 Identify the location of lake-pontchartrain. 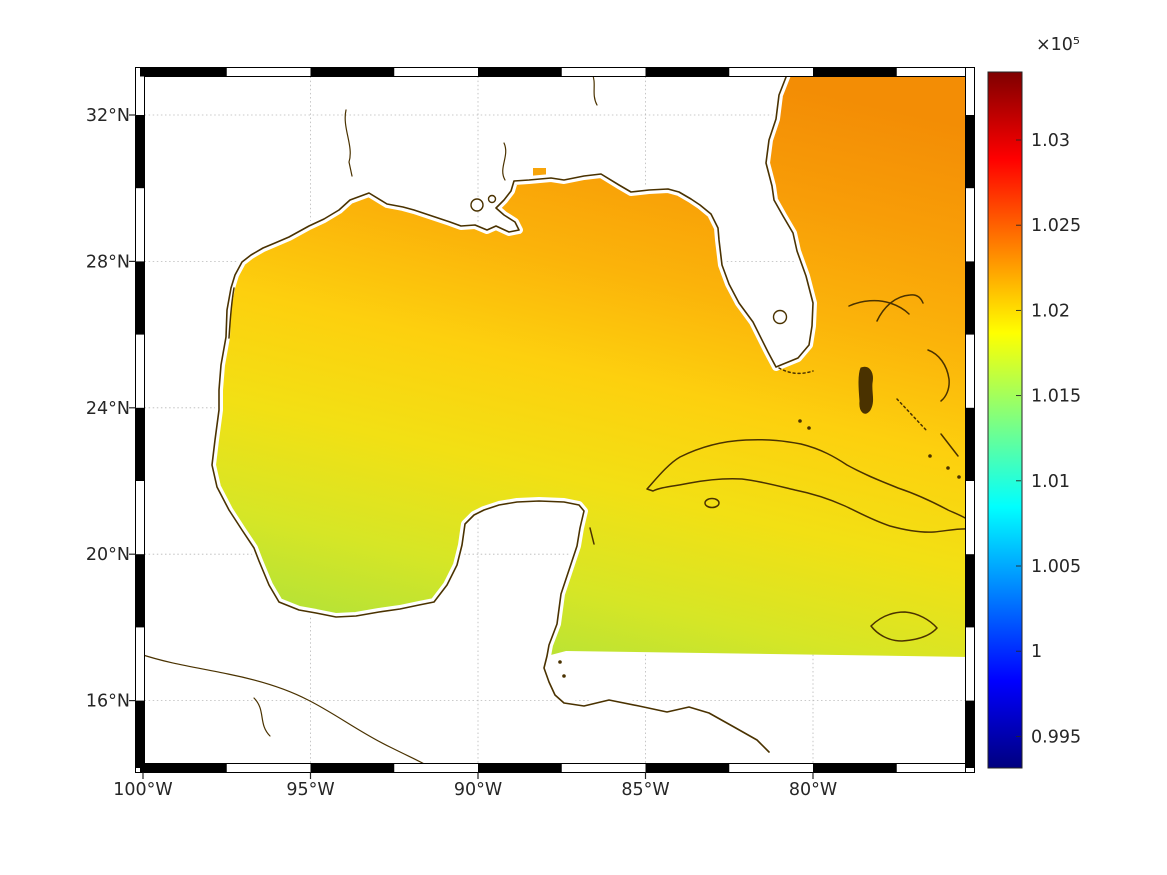
(477, 205).